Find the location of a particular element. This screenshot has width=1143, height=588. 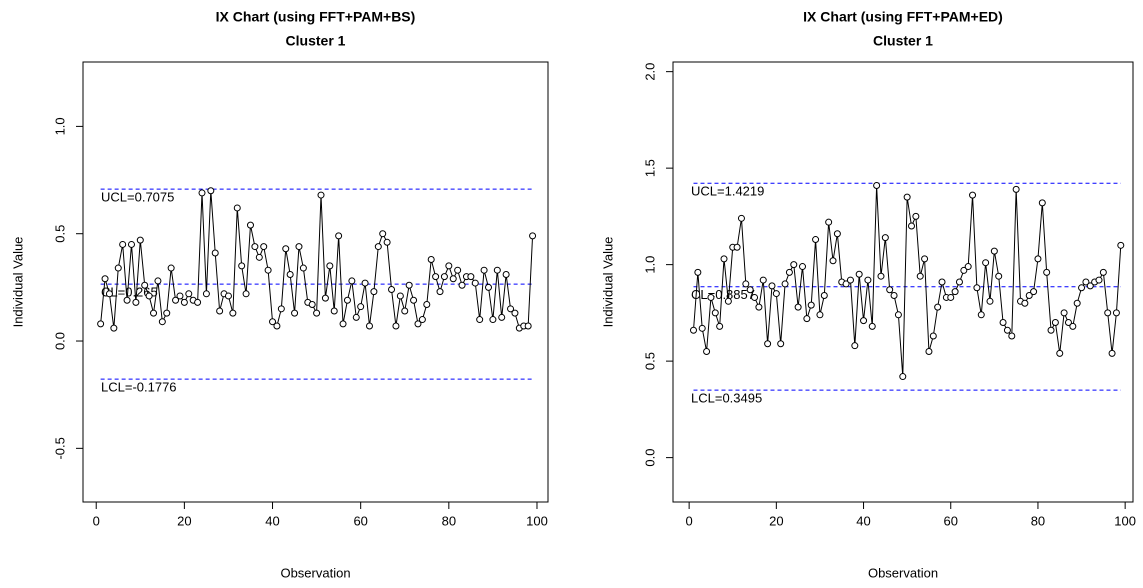

x-tick-label: 100 is located at coordinates (1125, 520).